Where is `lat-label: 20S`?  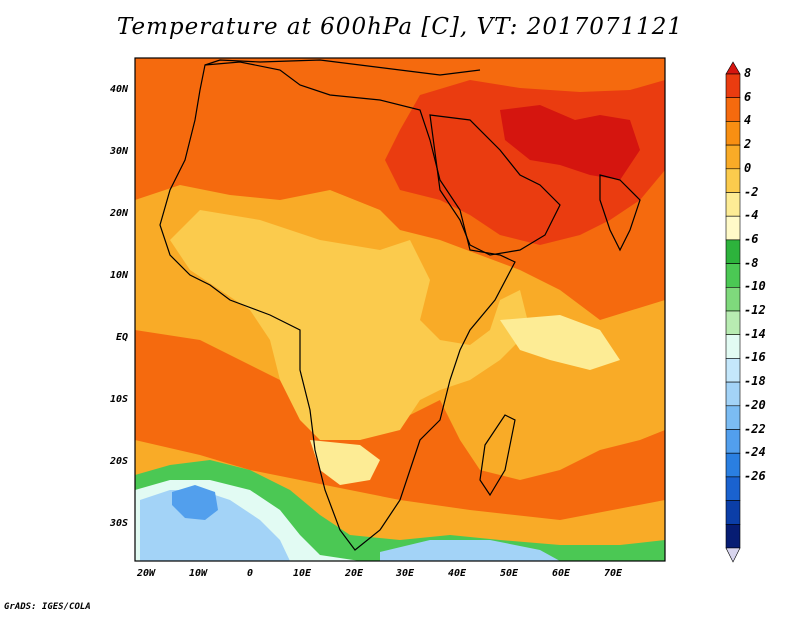
lat-label: 20S is located at coordinates (118, 461).